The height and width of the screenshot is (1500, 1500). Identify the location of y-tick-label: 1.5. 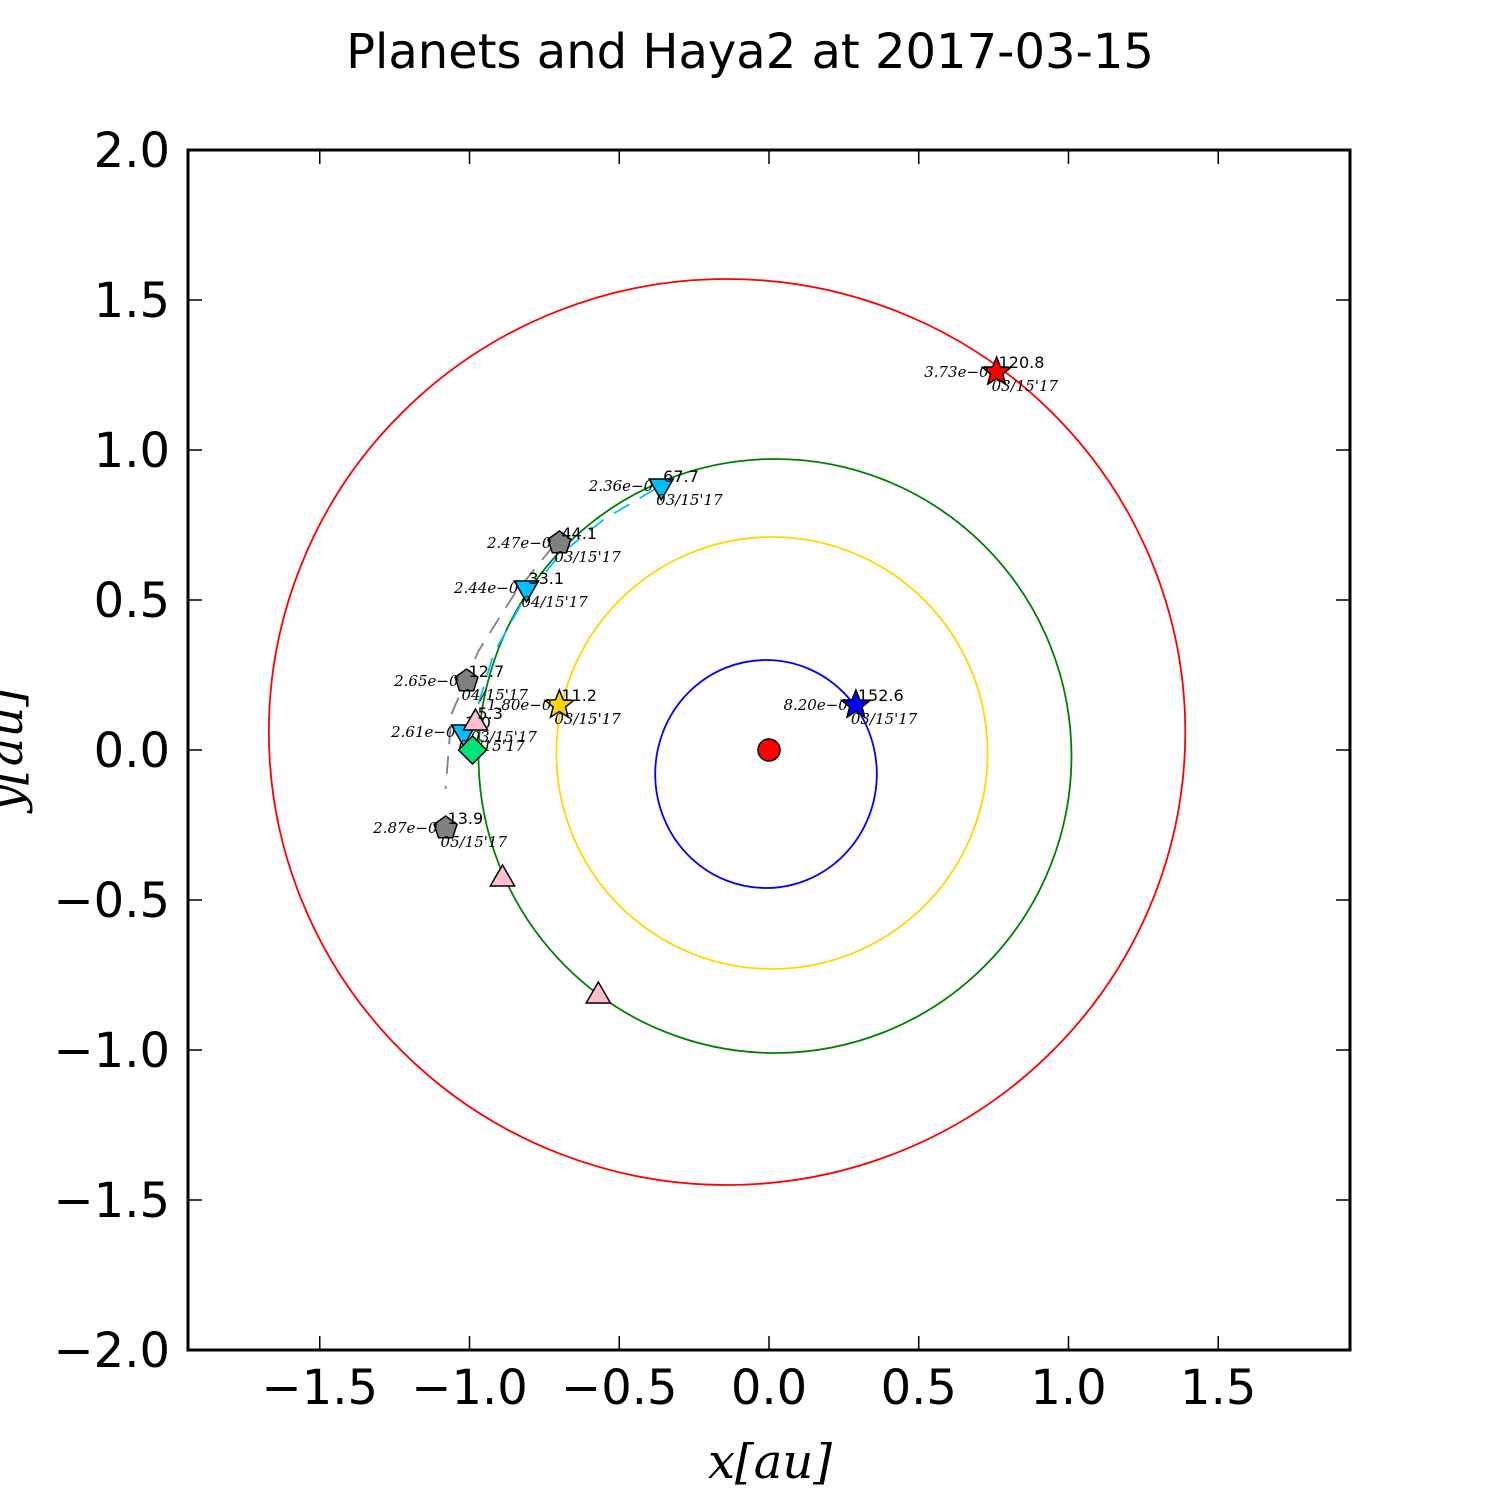
(132, 301).